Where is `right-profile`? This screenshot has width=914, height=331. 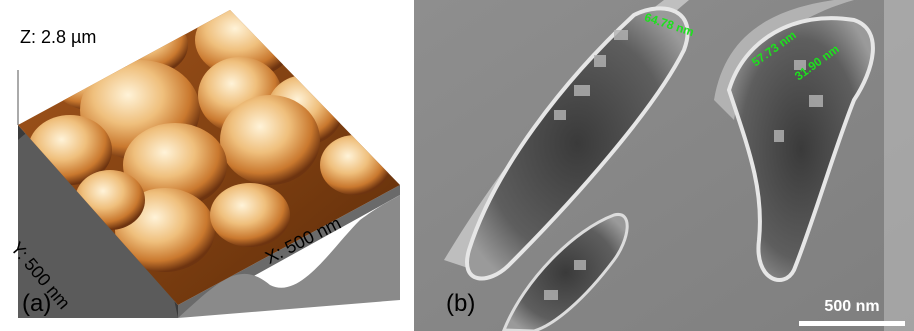 right-profile is located at coordinates (289, 256).